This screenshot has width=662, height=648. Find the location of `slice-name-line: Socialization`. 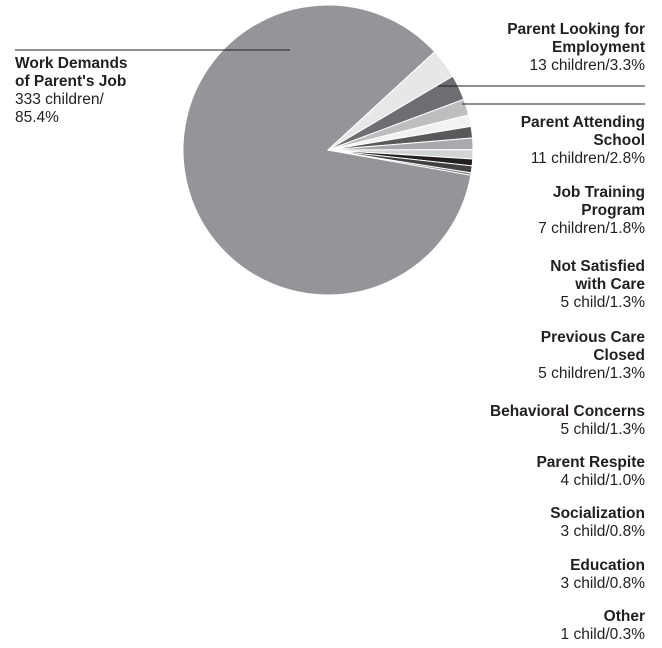

slice-name-line: Socialization is located at coordinates (597, 513).